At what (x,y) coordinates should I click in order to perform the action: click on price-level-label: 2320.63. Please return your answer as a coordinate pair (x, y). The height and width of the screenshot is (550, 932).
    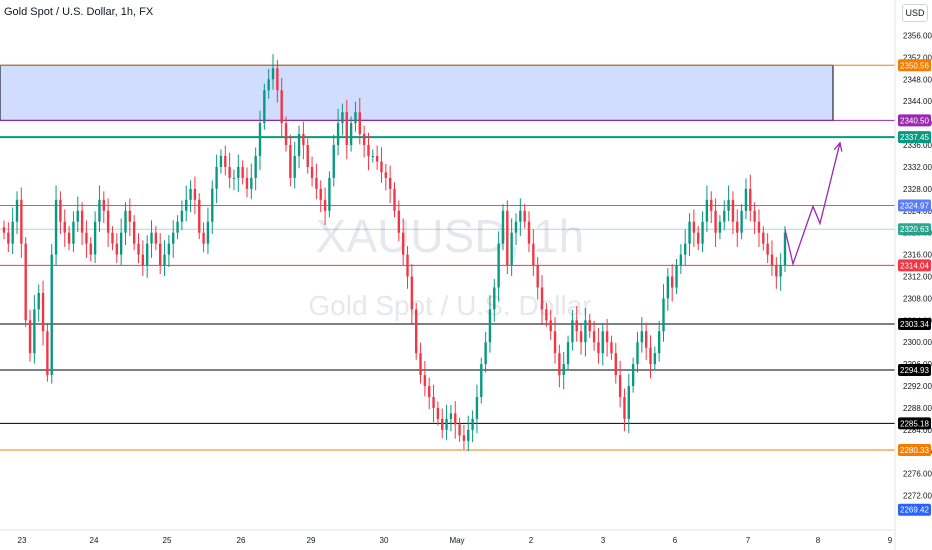
    Looking at the image, I should click on (914, 229).